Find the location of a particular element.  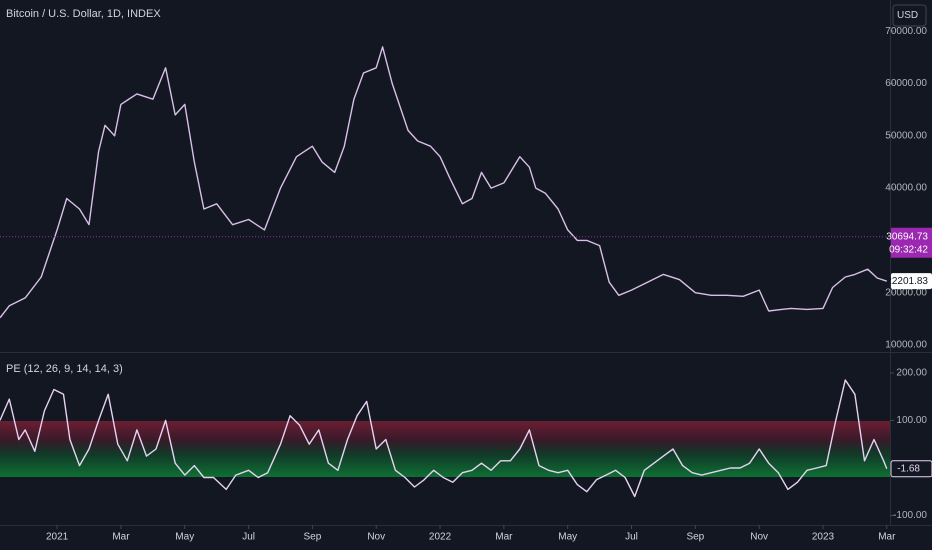

y-tick-label: 40000.00 is located at coordinates (906, 188).